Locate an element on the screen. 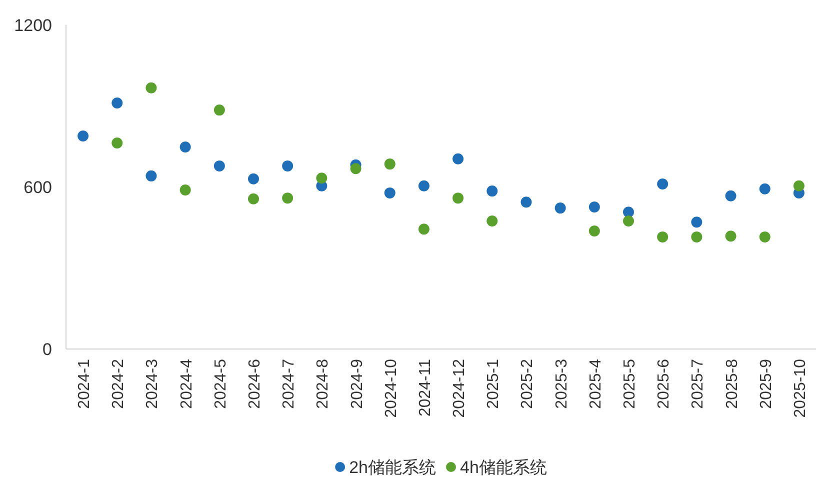 The width and height of the screenshot is (819, 488). x-tick-label: 2024-10 is located at coordinates (391, 388).